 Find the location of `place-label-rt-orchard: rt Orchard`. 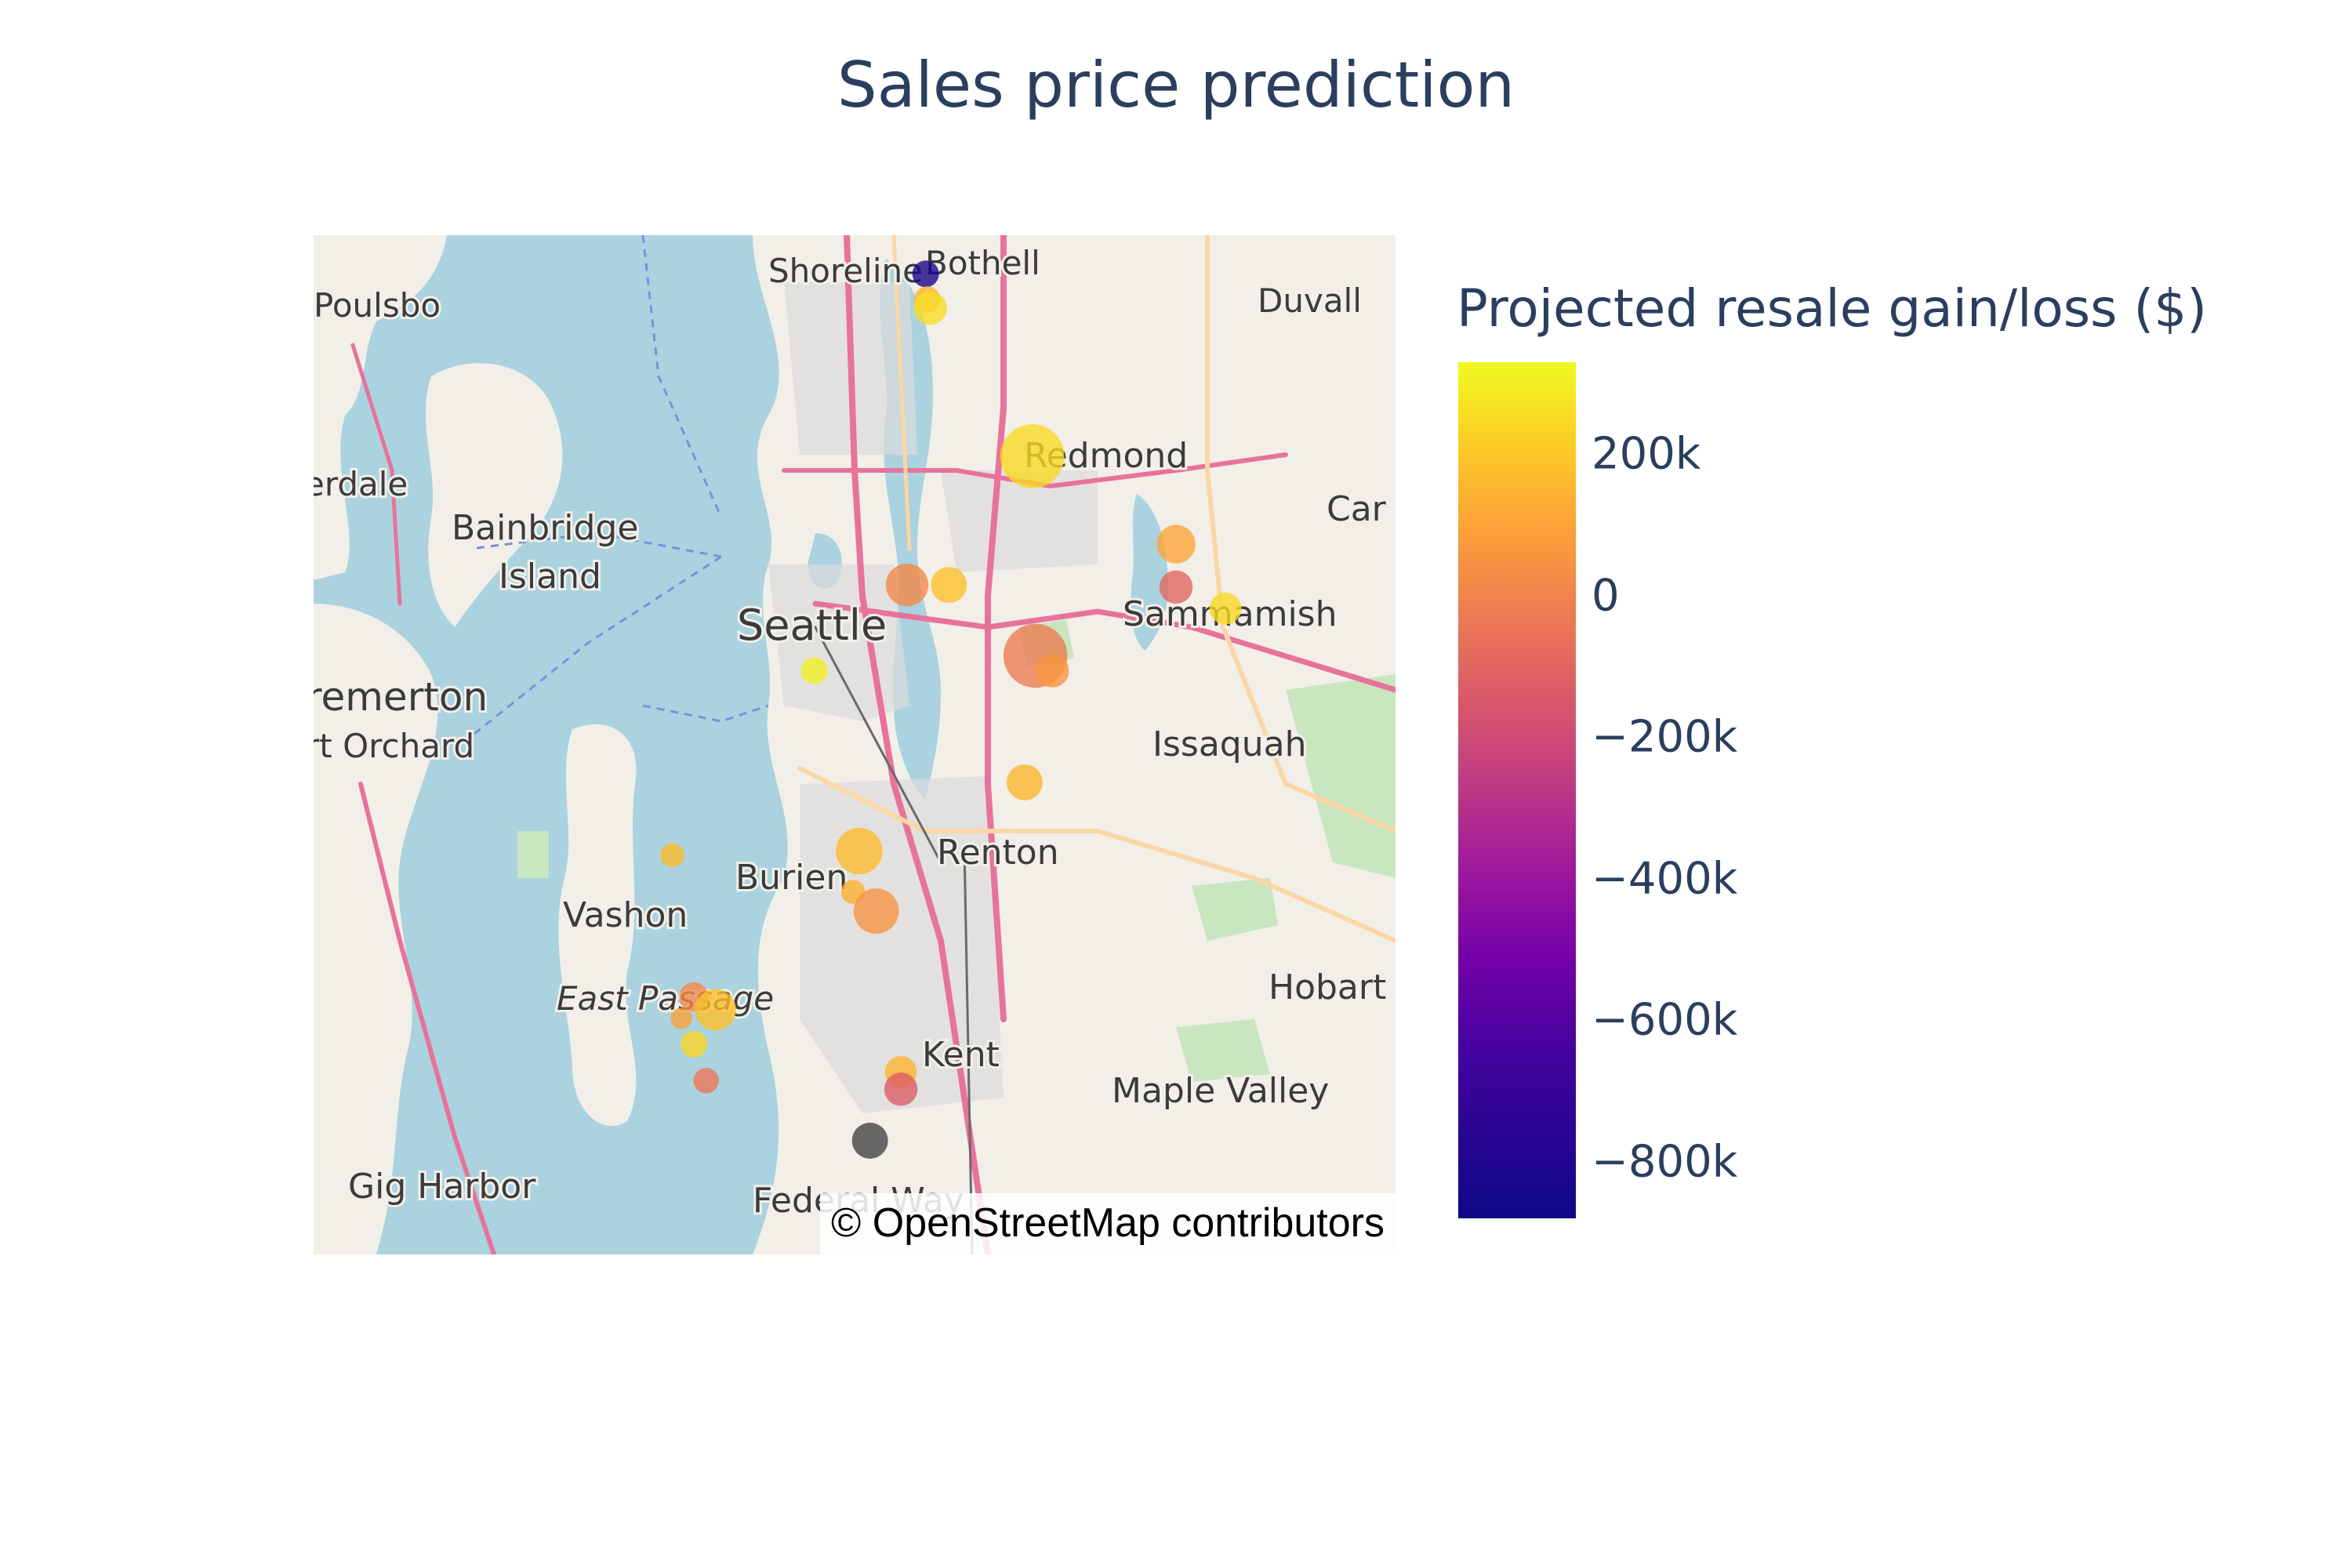

place-label-rt-orchard: rt Orchard is located at coordinates (394, 746).